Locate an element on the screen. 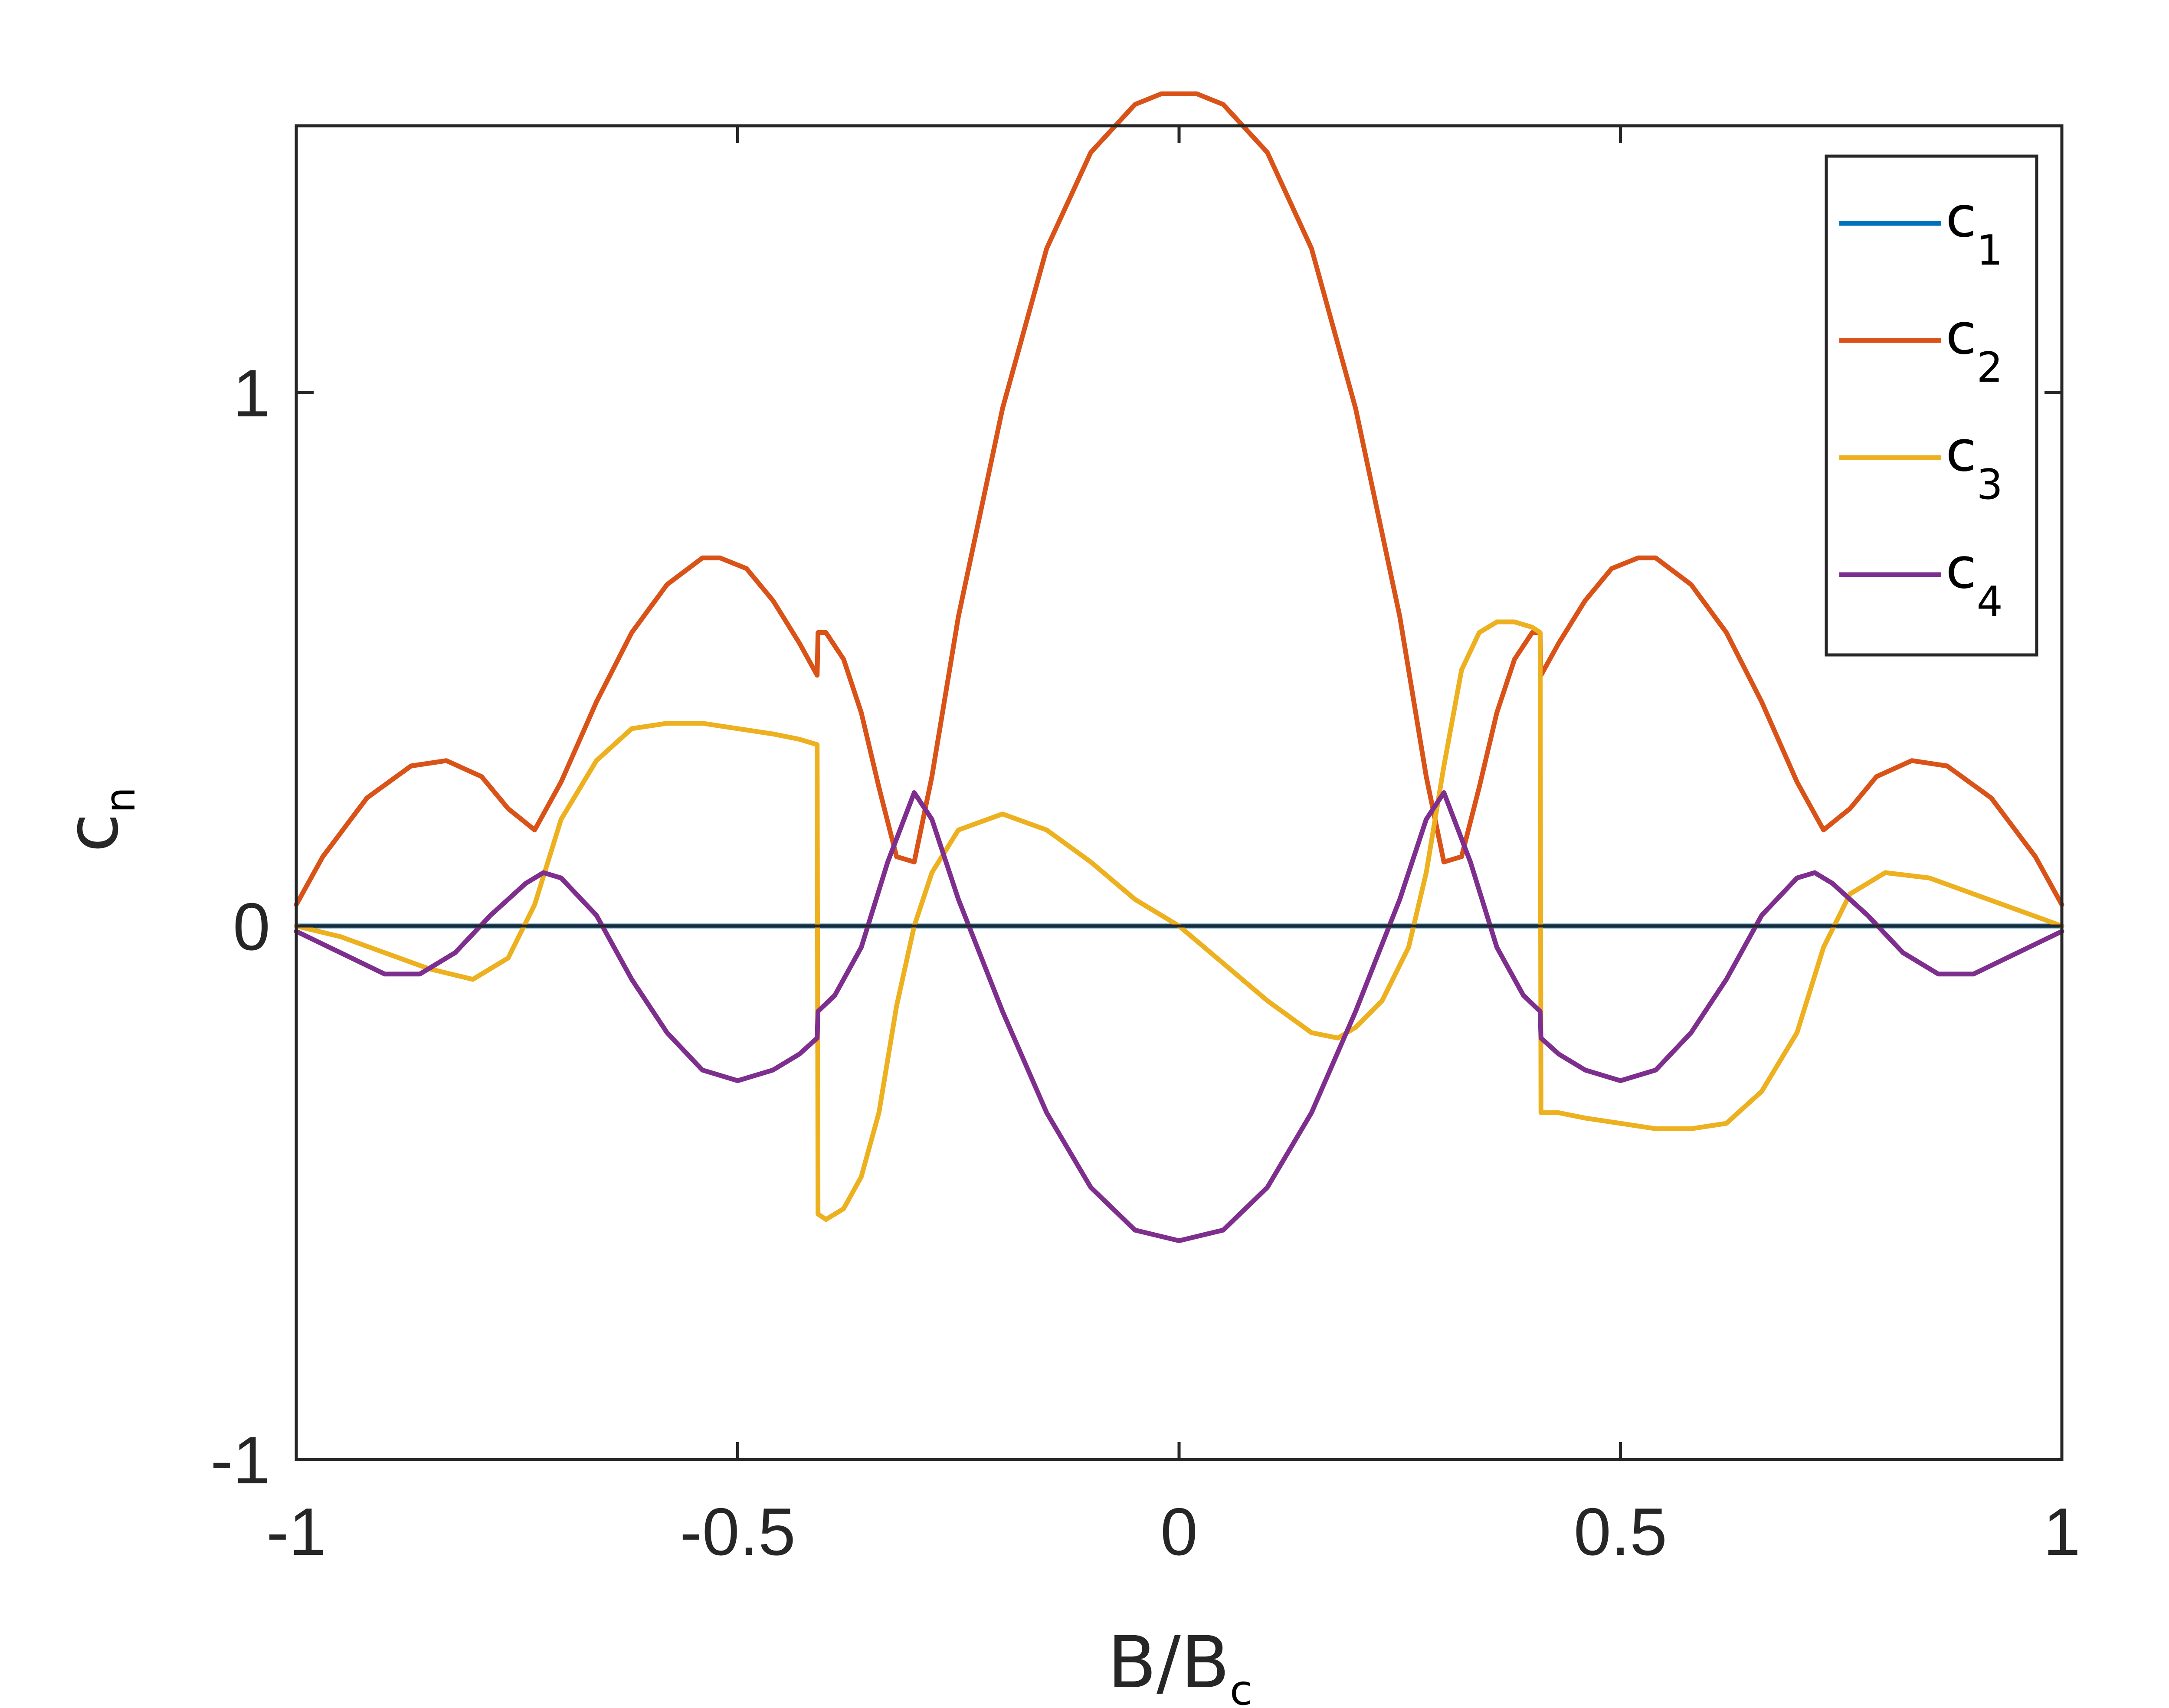  x-tick-label: 0.5 is located at coordinates (1620, 1531).